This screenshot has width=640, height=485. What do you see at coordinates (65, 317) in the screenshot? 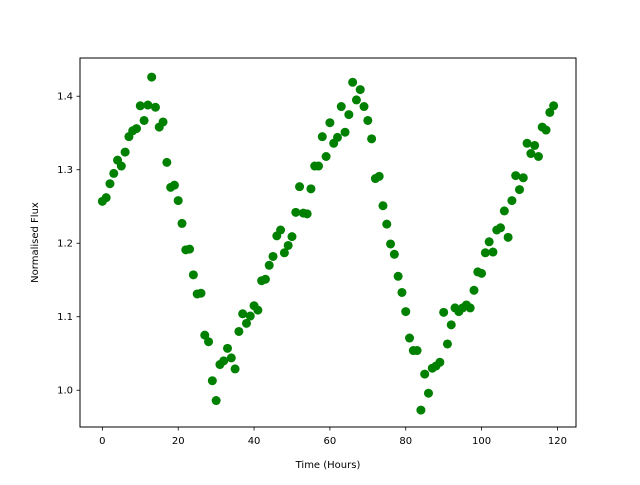
I see `y-tick-label: 1.1` at bounding box center [65, 317].